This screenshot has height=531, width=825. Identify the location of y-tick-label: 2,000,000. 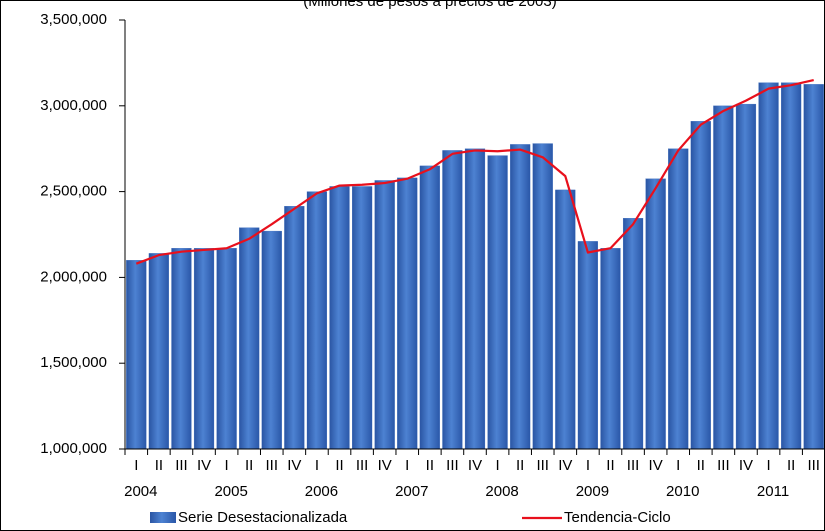
(73, 276).